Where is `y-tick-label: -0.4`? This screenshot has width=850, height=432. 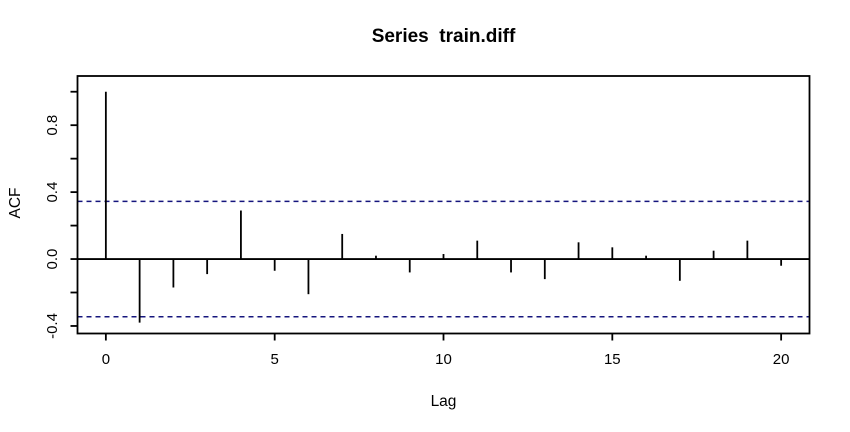
y-tick-label: -0.4 is located at coordinates (52, 326).